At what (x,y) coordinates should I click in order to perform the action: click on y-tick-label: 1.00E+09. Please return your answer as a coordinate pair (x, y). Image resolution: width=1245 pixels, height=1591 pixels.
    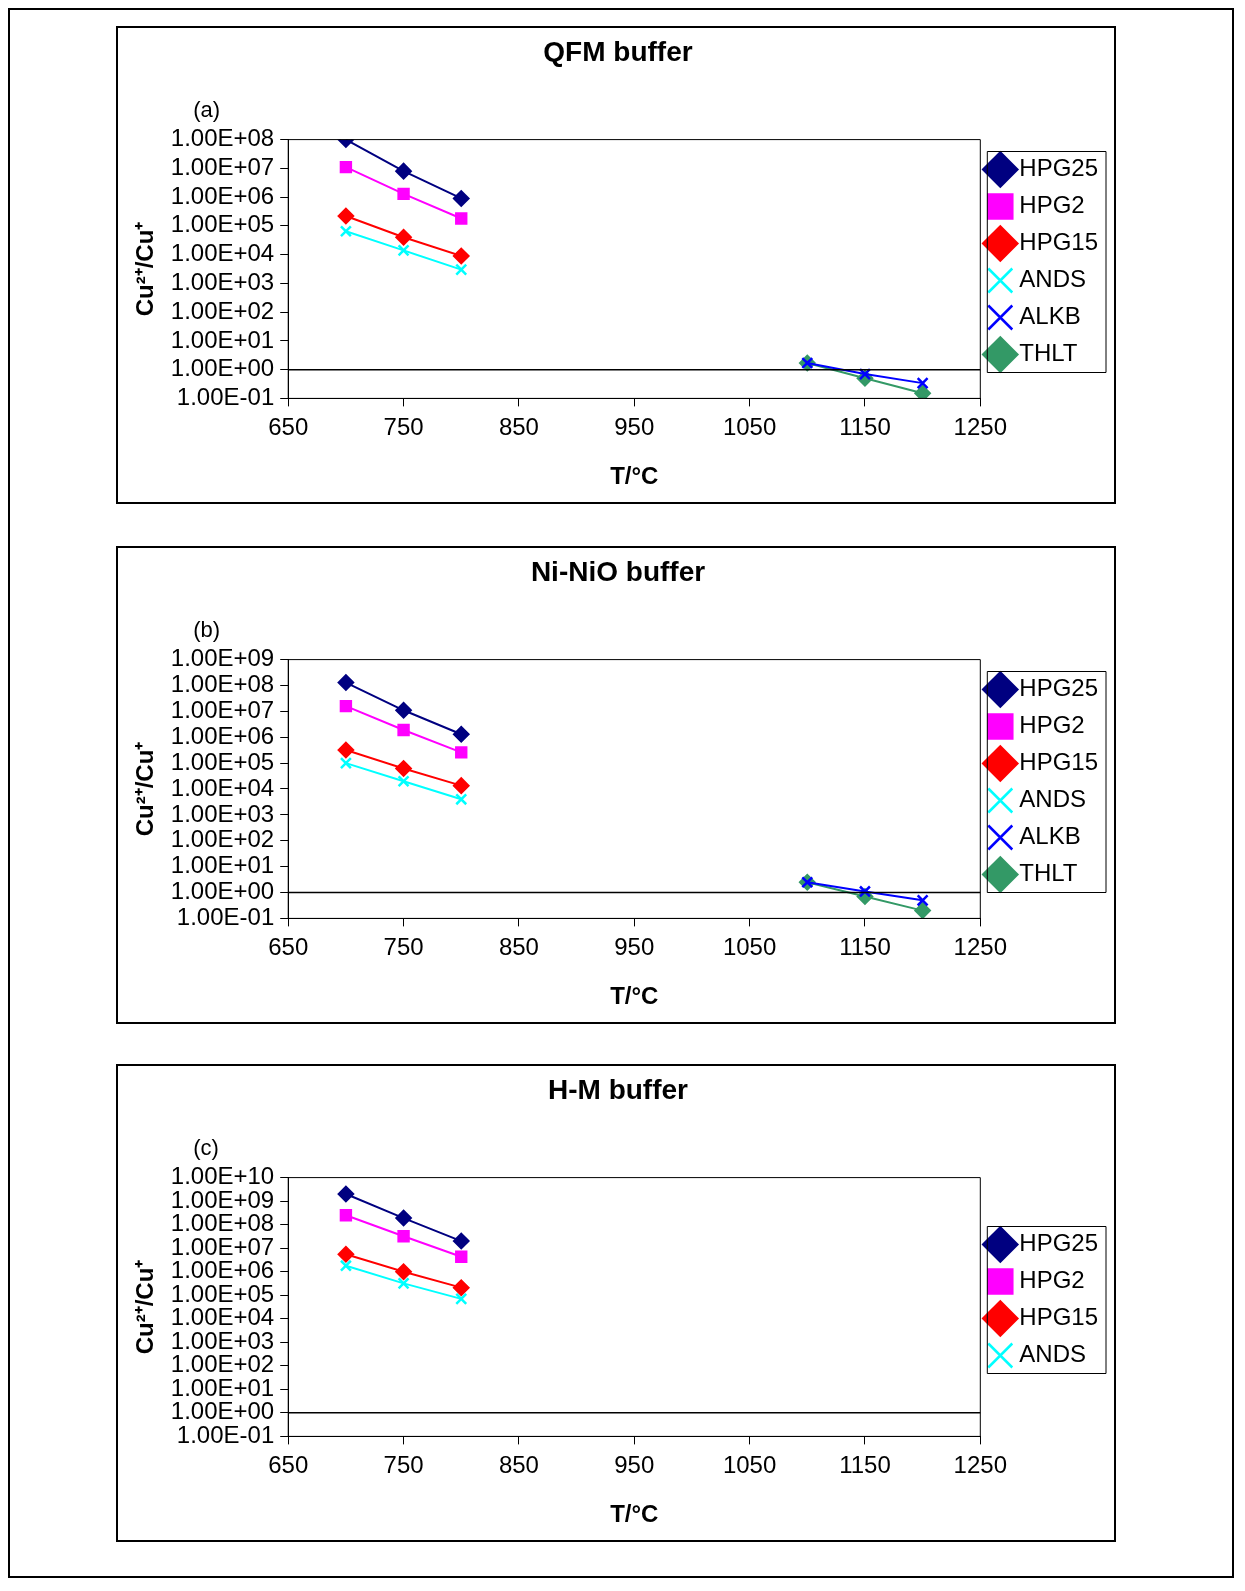
    Looking at the image, I should click on (222, 658).